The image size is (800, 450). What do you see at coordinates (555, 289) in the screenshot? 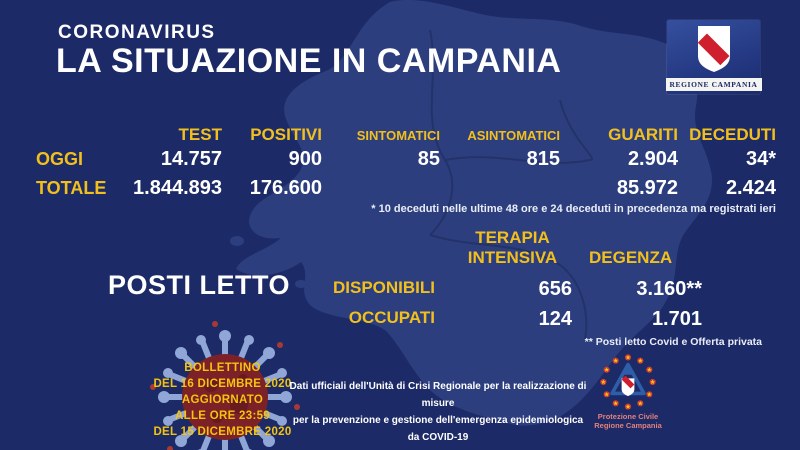
I see `value-disponibili-icu: 656` at bounding box center [555, 289].